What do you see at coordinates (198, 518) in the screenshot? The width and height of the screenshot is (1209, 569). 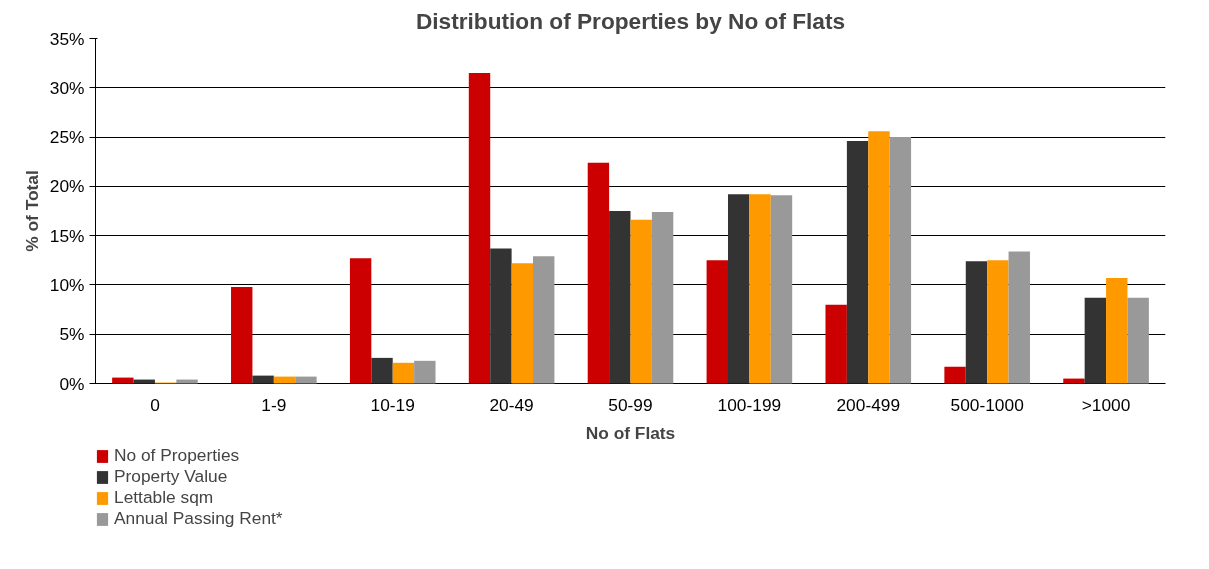 I see `legend-label: Annual Passing Rent*` at bounding box center [198, 518].